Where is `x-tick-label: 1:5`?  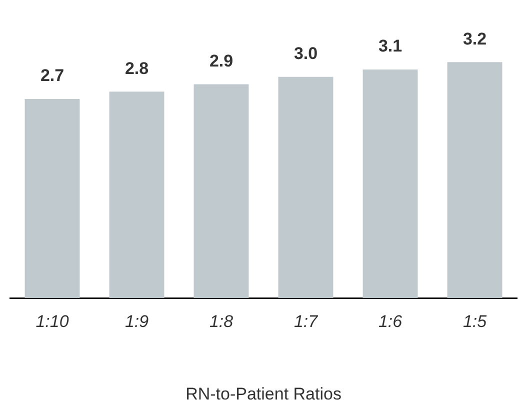
x-tick-label: 1:5 is located at coordinates (475, 322).